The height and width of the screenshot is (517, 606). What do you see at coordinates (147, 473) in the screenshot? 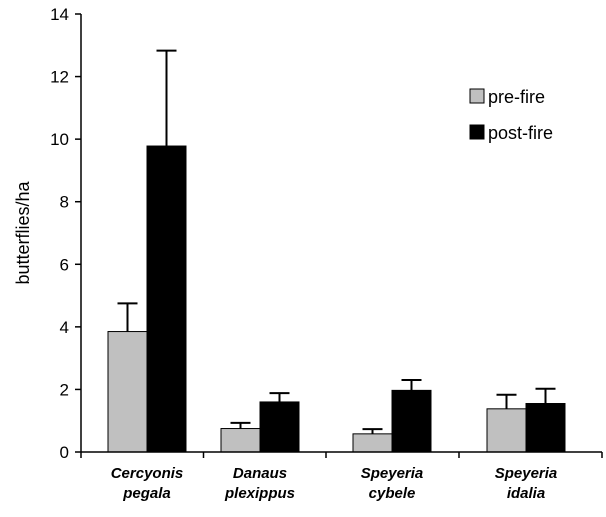
I see `category-label: Cercyonis` at bounding box center [147, 473].